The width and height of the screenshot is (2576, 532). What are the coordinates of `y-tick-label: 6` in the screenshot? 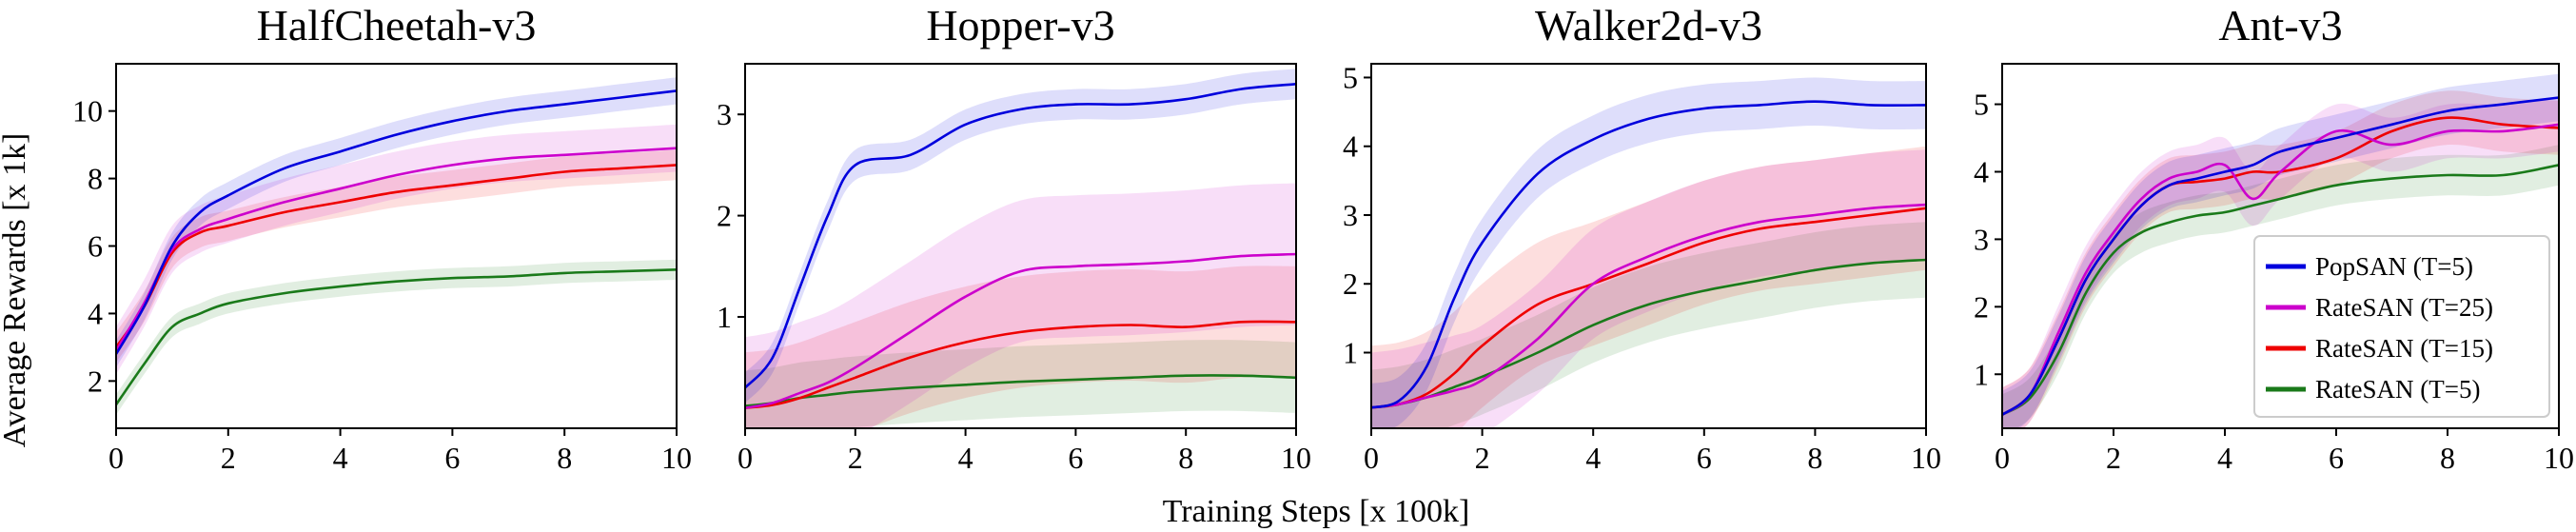 It's located at (95, 247).